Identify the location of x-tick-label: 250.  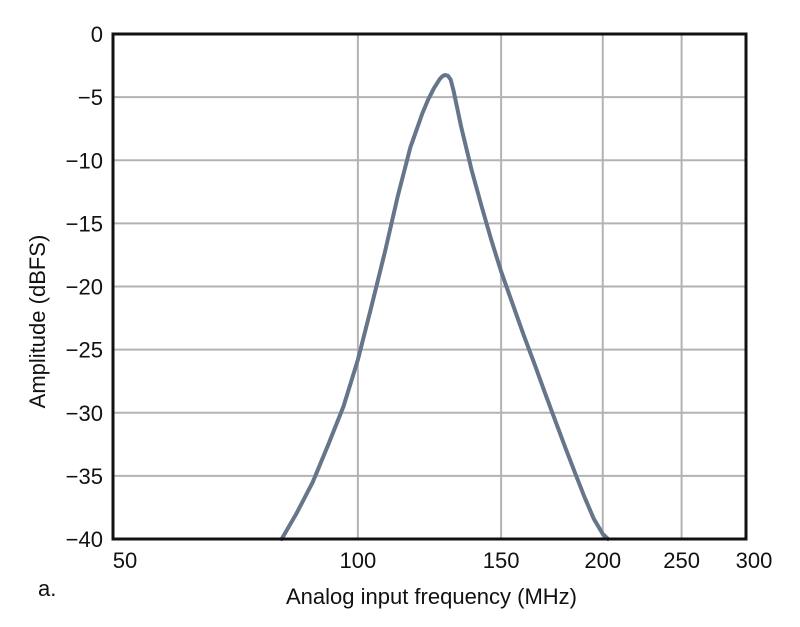
(681, 560).